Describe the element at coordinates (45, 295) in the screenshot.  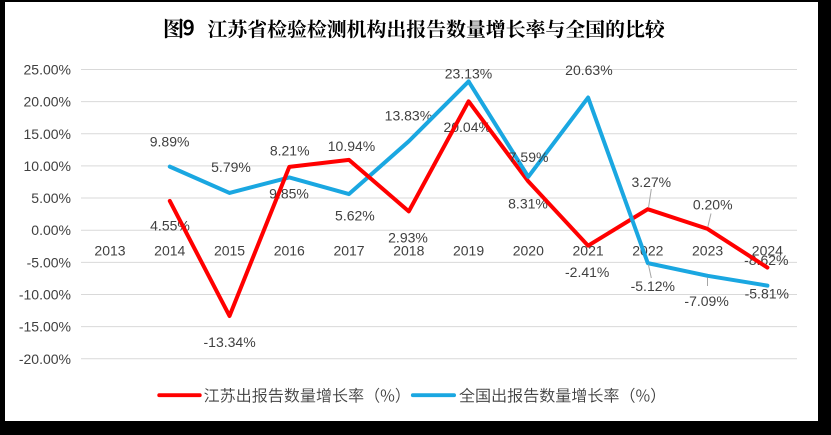
I see `svg-text: -10.00%` at that location.